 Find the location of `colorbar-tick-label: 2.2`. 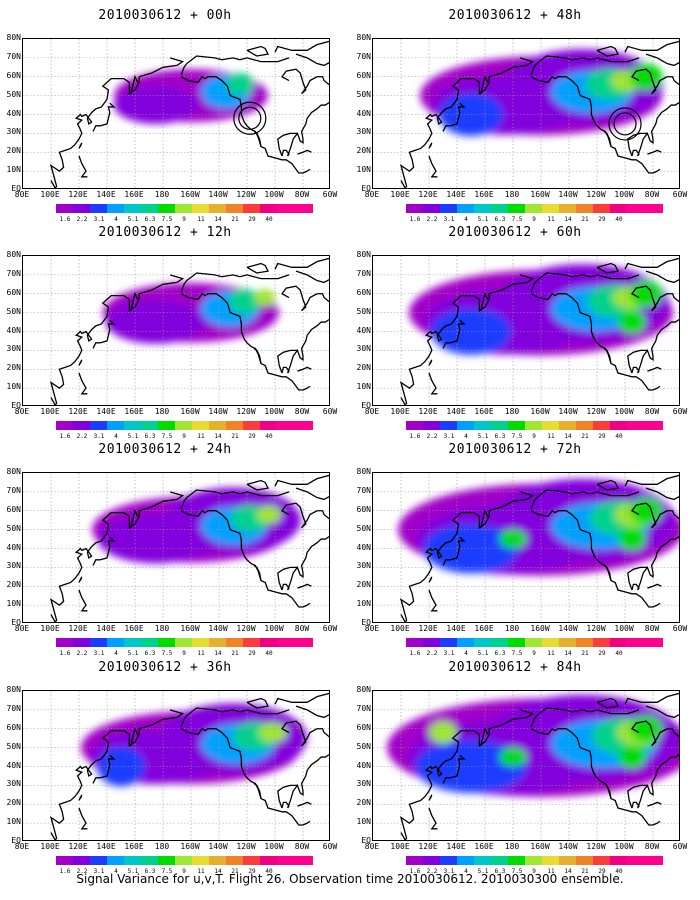

colorbar-tick-label: 2.2 is located at coordinates (432, 219).